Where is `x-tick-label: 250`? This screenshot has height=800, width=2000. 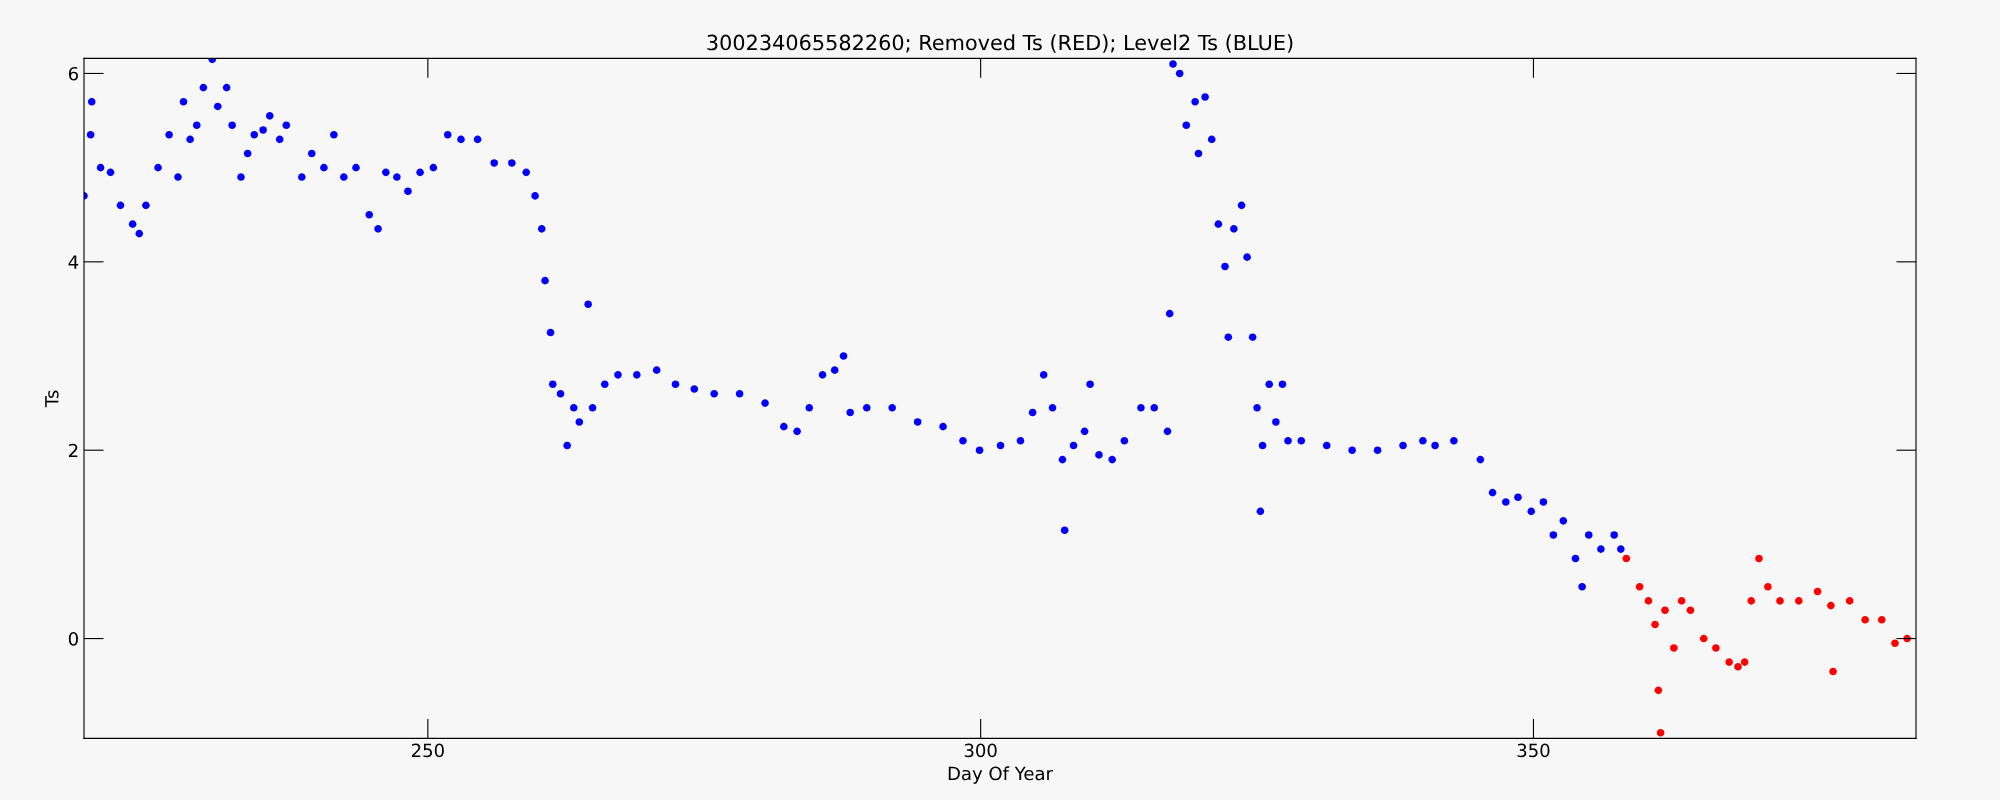 x-tick-label: 250 is located at coordinates (427, 750).